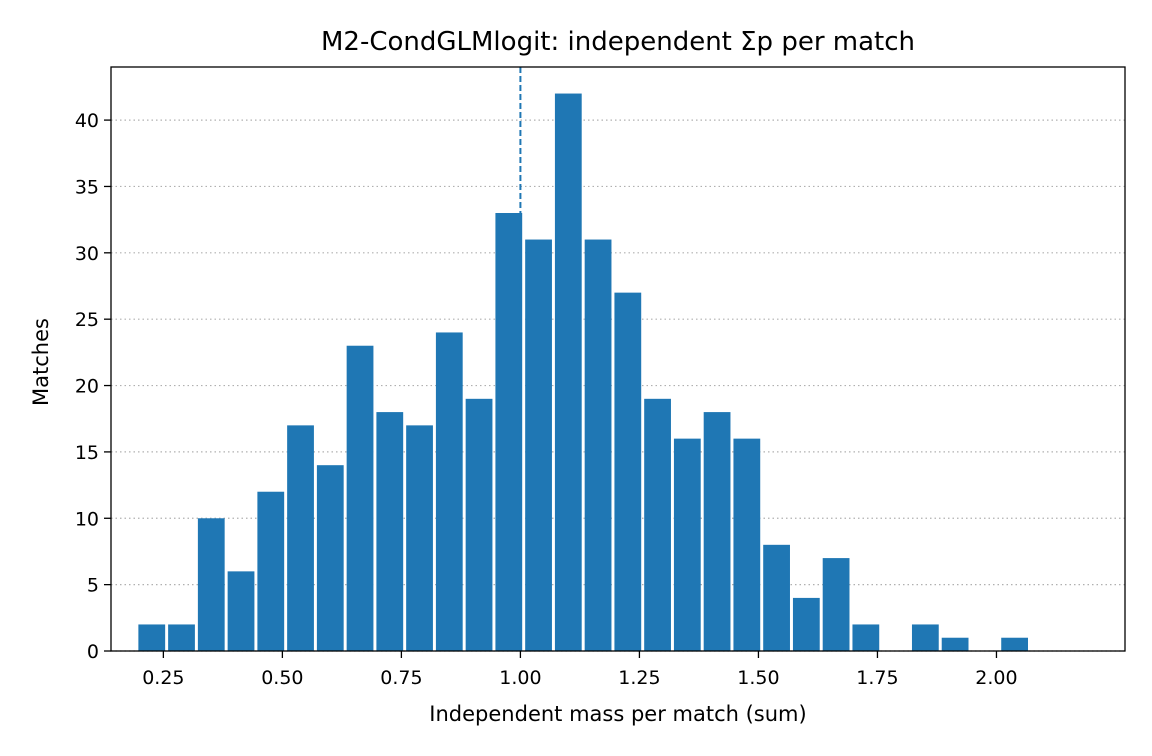 The height and width of the screenshot is (756, 1152). Describe the element at coordinates (93, 652) in the screenshot. I see `y-tick-label-0: 0` at that location.